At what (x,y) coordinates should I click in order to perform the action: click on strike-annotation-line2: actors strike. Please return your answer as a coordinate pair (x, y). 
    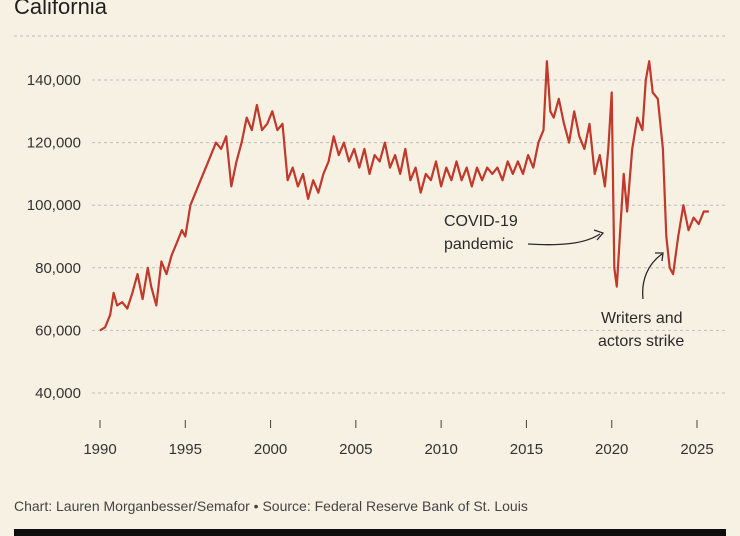
    Looking at the image, I should click on (641, 341).